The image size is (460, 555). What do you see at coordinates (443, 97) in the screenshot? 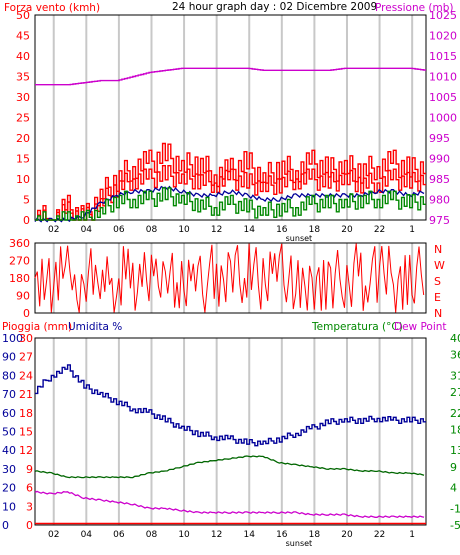
I see `y-tick-label-right: 1005` at bounding box center [443, 97].